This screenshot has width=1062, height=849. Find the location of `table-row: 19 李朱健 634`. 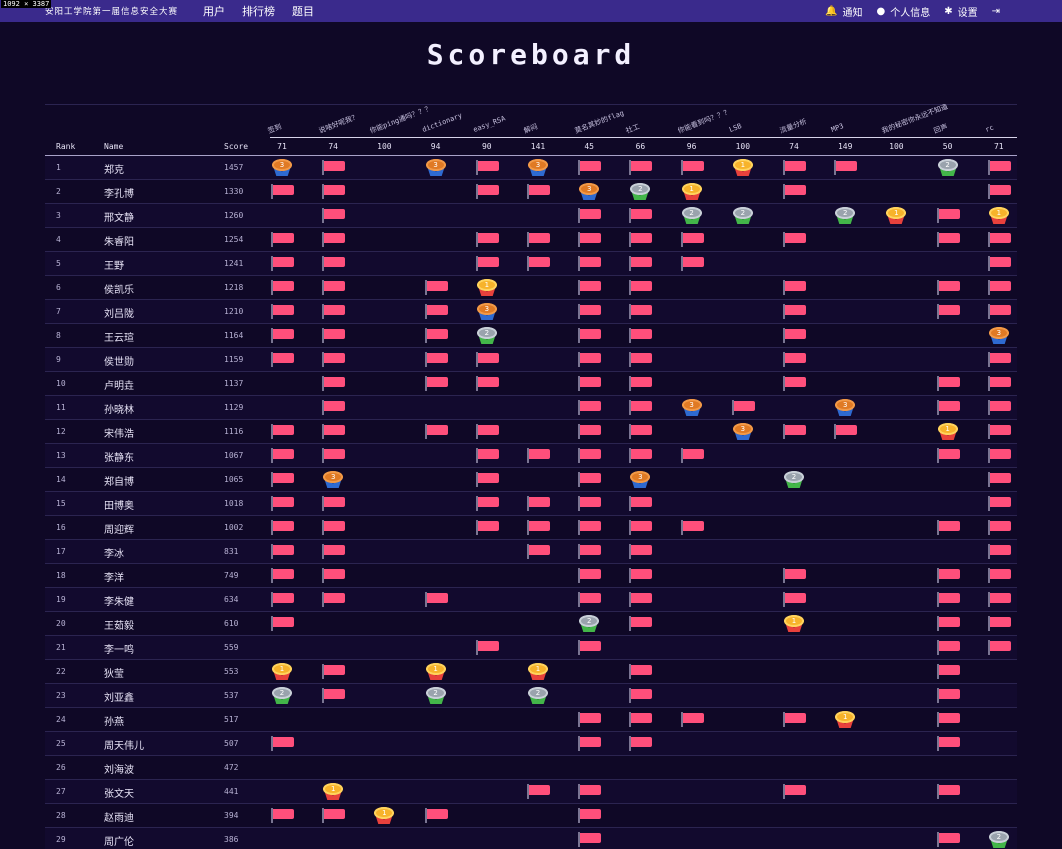

table-row: 19 李朱健 634 is located at coordinates (531, 600).